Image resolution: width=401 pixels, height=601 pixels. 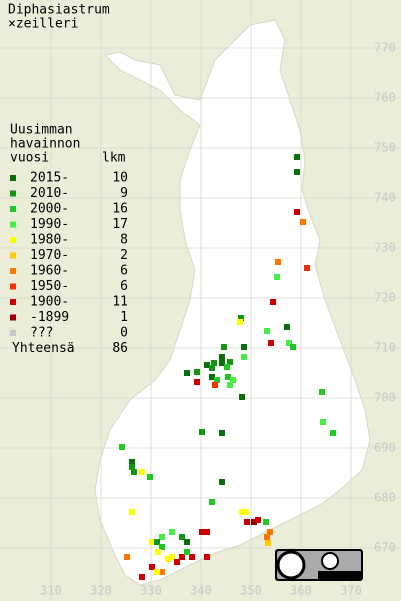 What do you see at coordinates (49, 317) in the screenshot?
I see `legend-label: -1899` at bounding box center [49, 317].